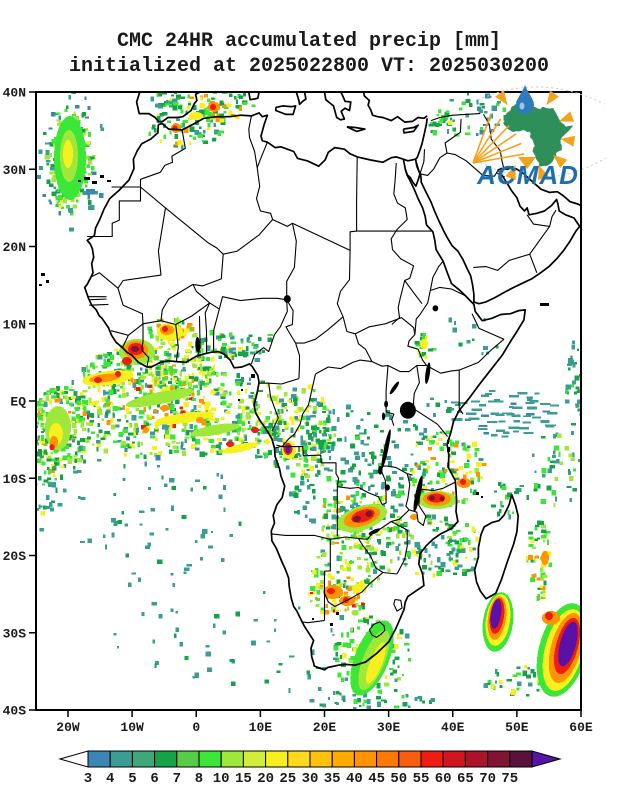  Describe the element at coordinates (497, 153) in the screenshot. I see `logo-ray` at that location.